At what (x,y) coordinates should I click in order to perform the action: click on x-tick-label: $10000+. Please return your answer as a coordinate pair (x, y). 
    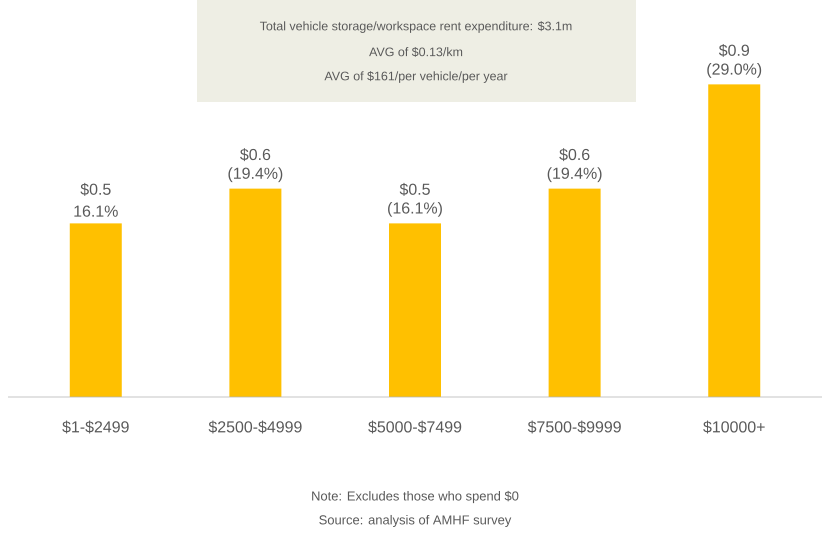
    Looking at the image, I should click on (734, 427).